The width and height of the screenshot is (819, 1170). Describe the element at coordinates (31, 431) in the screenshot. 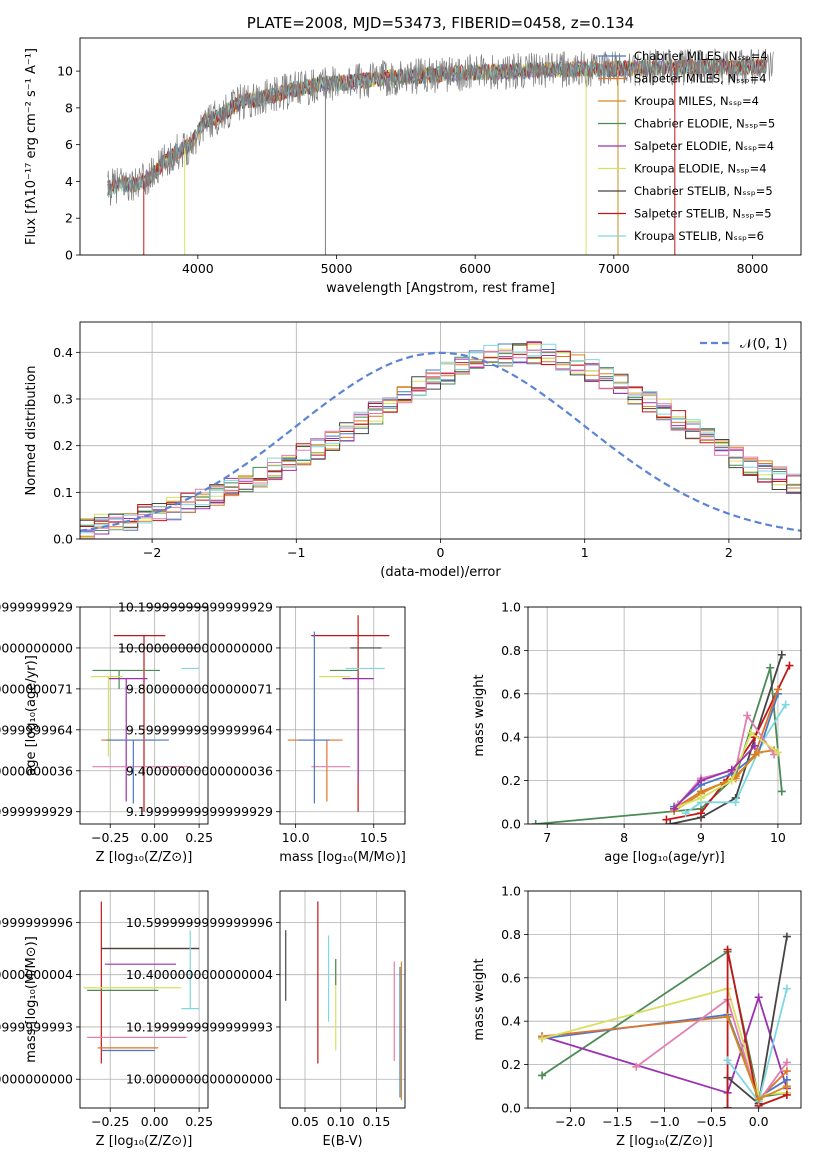

I see `residuals-ylabel: Normed distribution` at that location.